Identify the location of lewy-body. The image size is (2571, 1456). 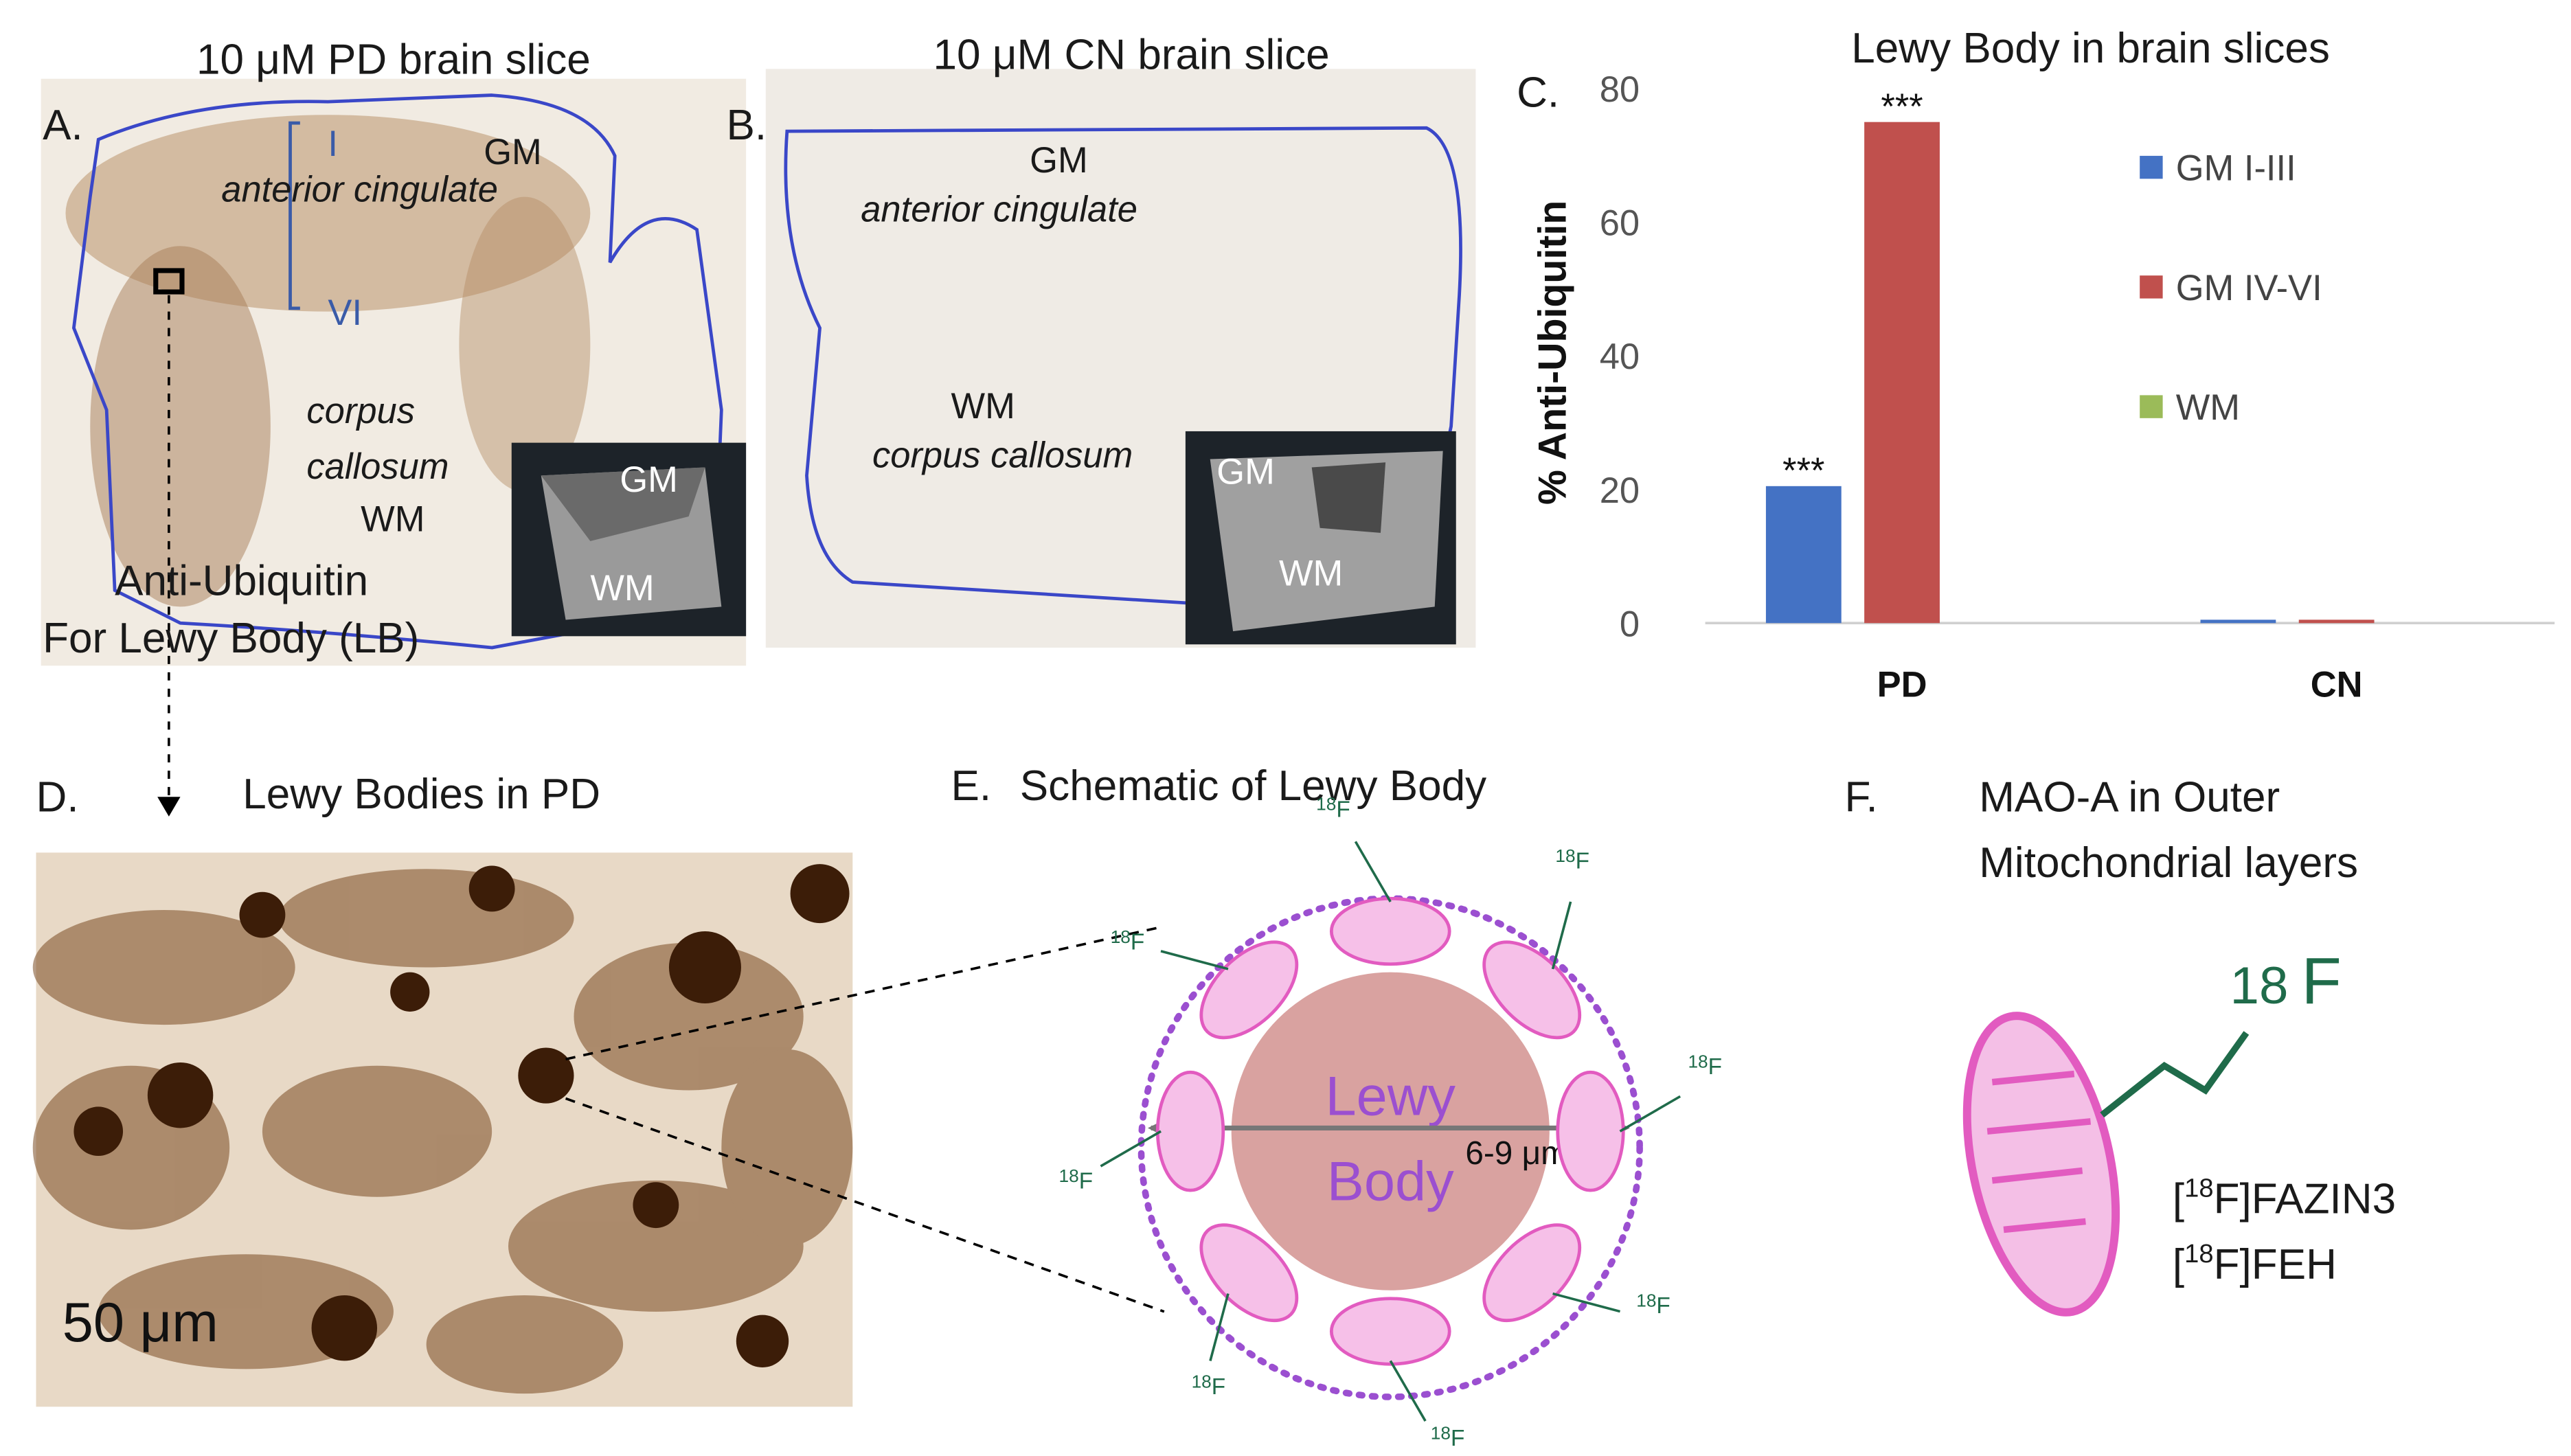
(1390, 1131).